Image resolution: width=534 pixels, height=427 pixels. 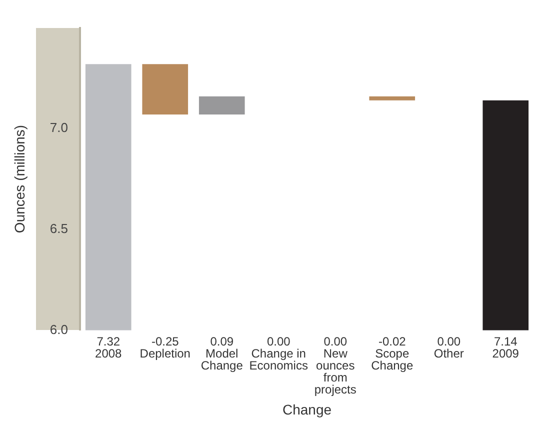 What do you see at coordinates (335, 371) in the screenshot?
I see `x-tick-label: New ounces from projects` at bounding box center [335, 371].